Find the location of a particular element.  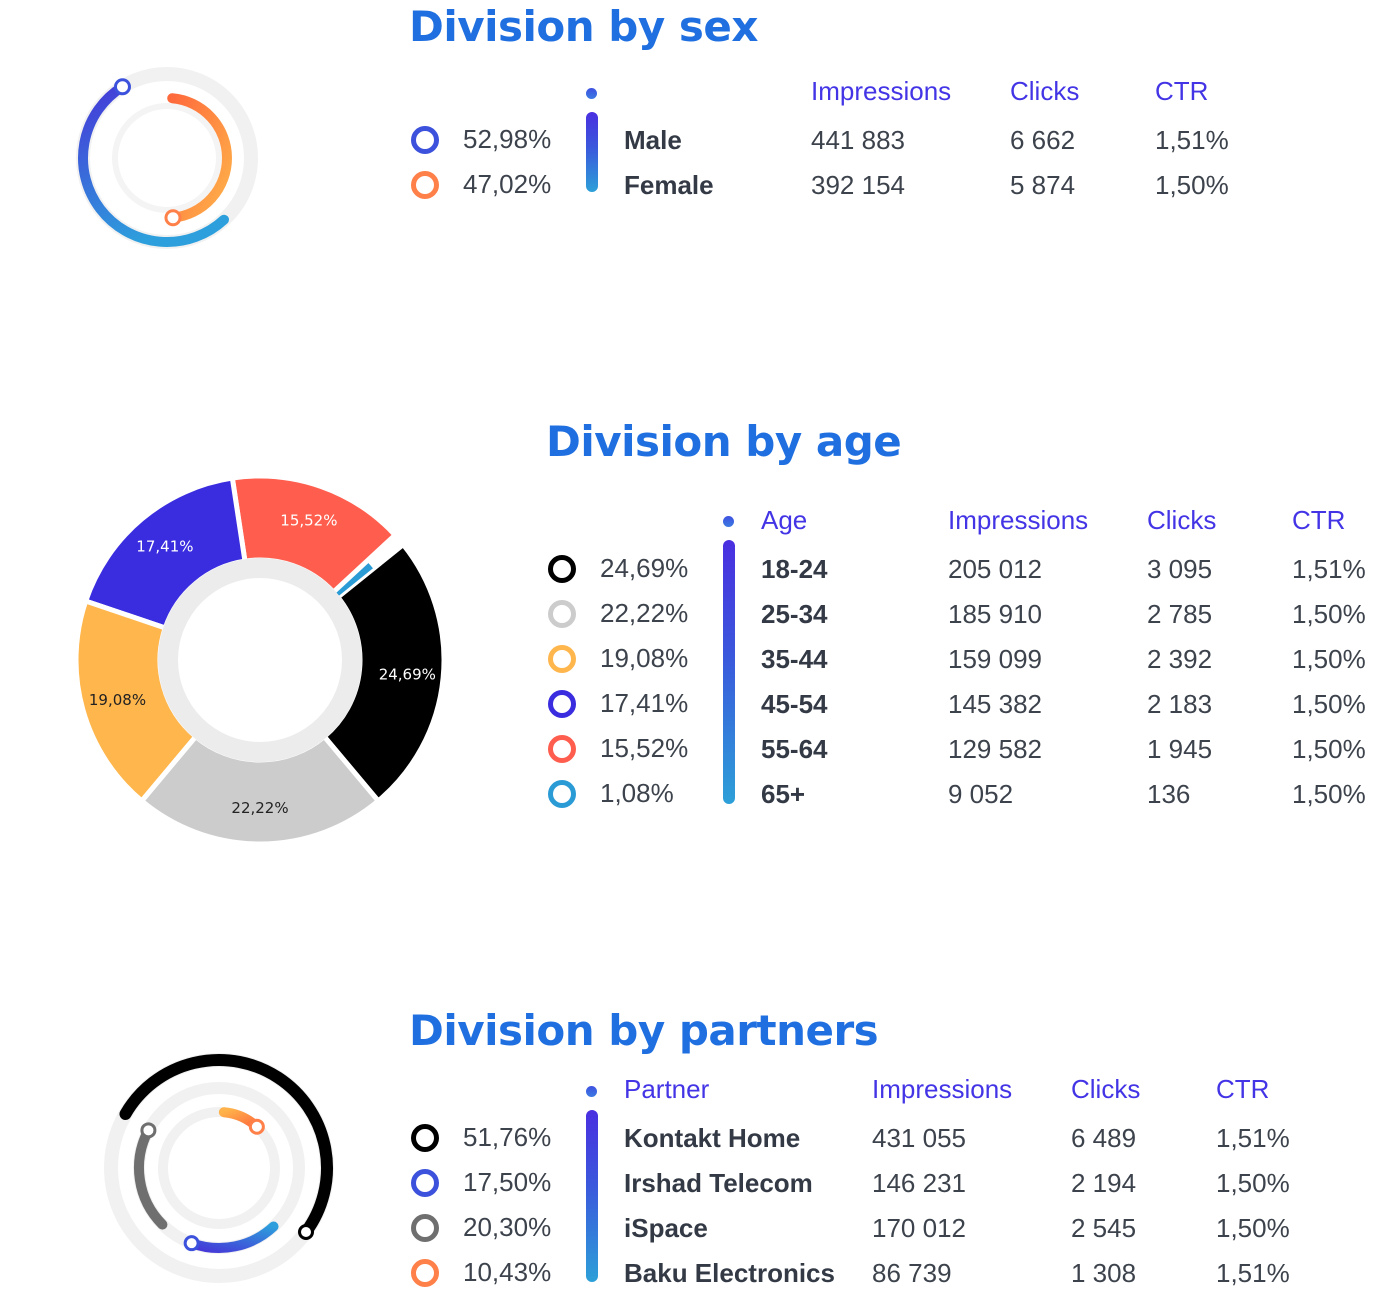

header-dot-icon is located at coordinates (591, 93).